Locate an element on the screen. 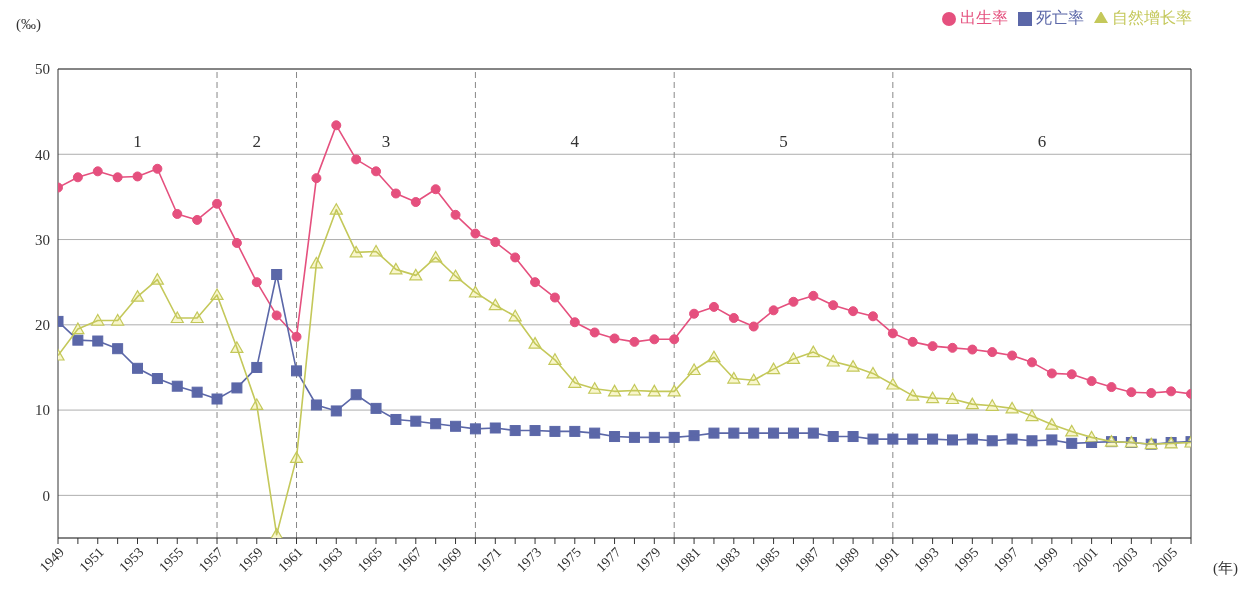 Image resolution: width=1250 pixels, height=608 pixels. legend-label: 出生率 is located at coordinates (984, 17).